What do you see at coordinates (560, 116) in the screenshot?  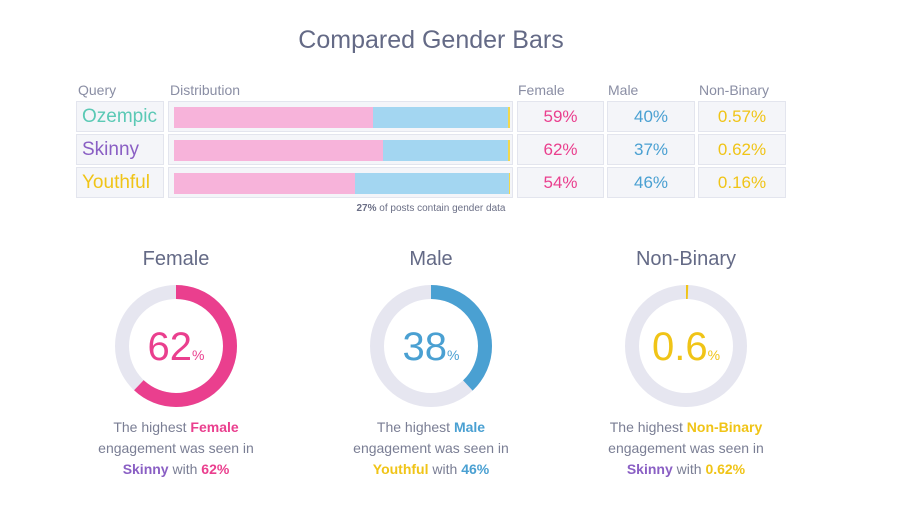 I see `female-percent-cell: 59%` at bounding box center [560, 116].